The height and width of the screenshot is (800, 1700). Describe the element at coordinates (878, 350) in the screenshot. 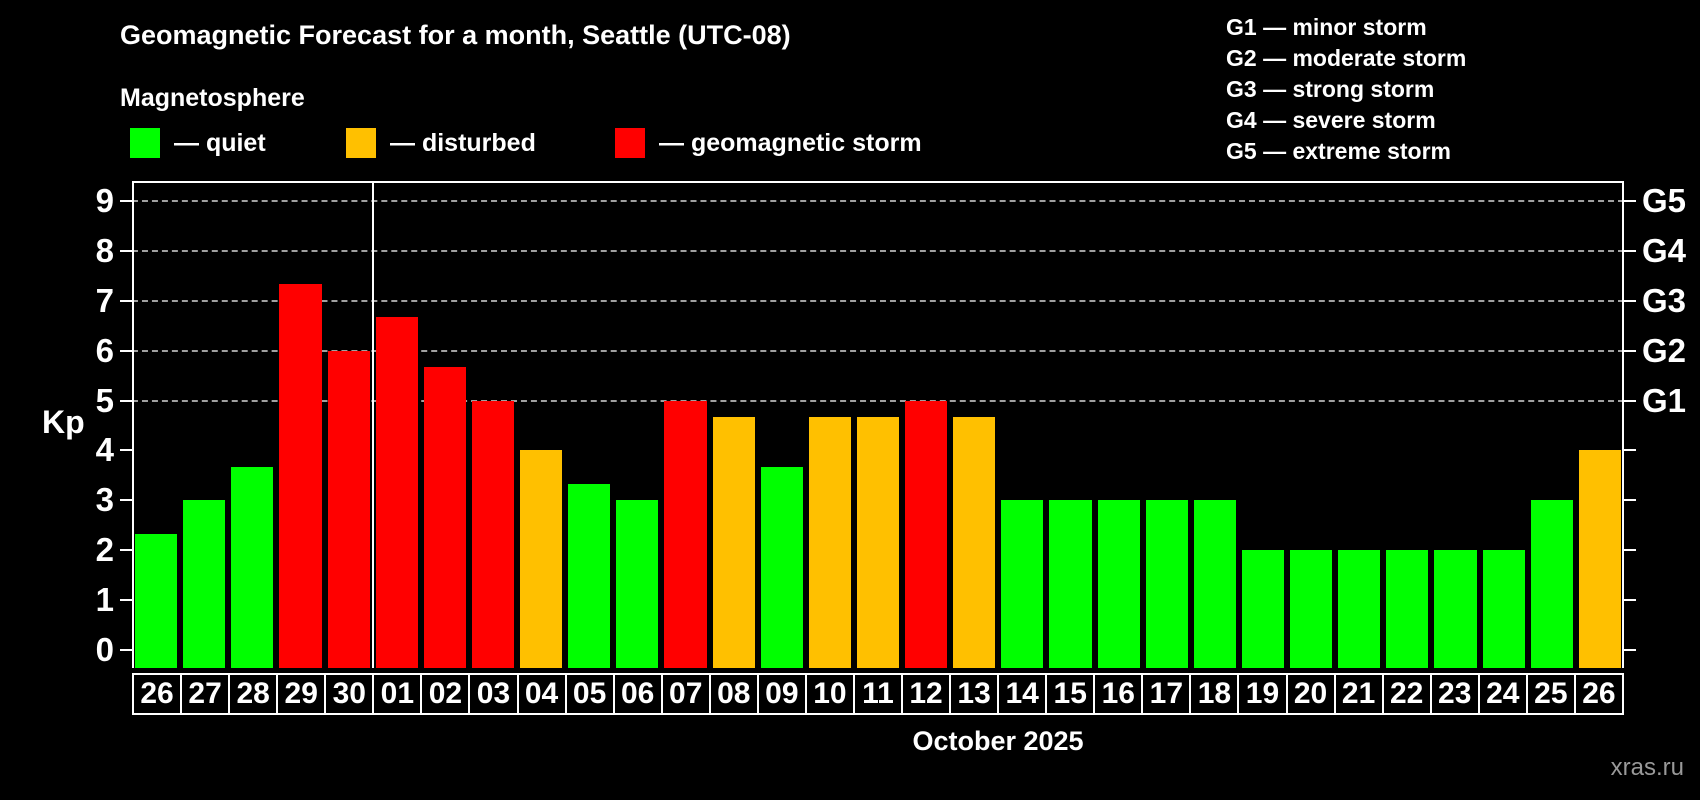

I see `gridline-kp6` at that location.